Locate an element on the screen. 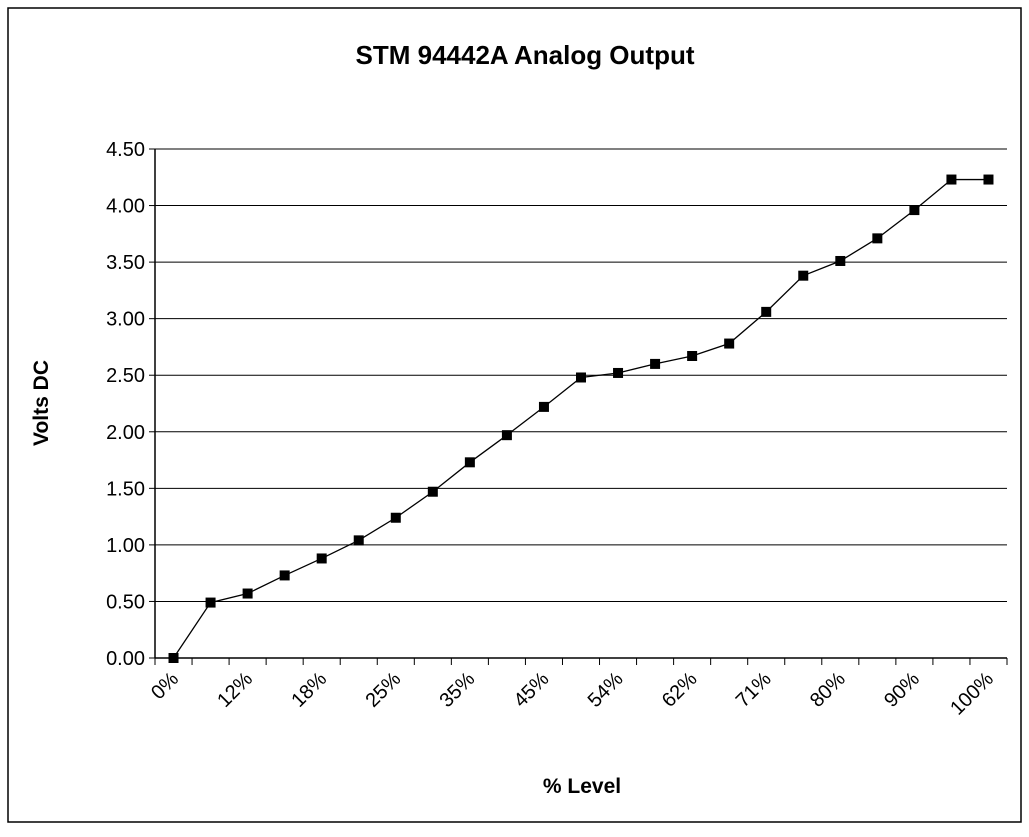  x-axis-label: % Level is located at coordinates (582, 786).